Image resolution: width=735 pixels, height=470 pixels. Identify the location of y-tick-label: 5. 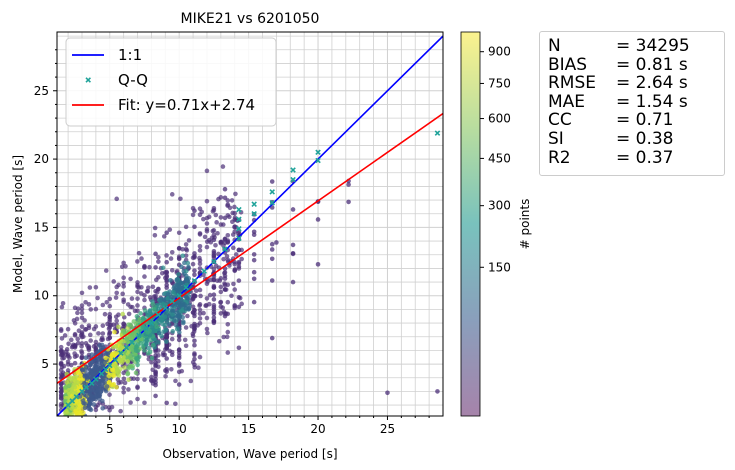
(45, 364).